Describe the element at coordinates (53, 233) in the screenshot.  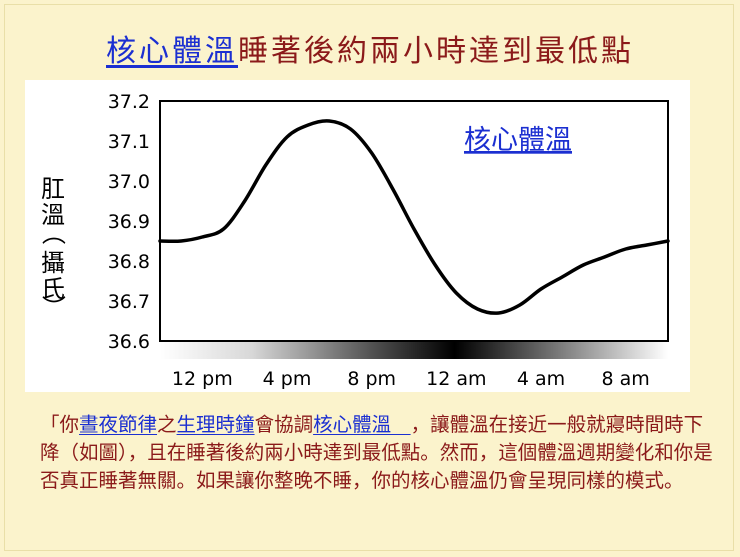
I see `y-axis-label-char: （` at that location.